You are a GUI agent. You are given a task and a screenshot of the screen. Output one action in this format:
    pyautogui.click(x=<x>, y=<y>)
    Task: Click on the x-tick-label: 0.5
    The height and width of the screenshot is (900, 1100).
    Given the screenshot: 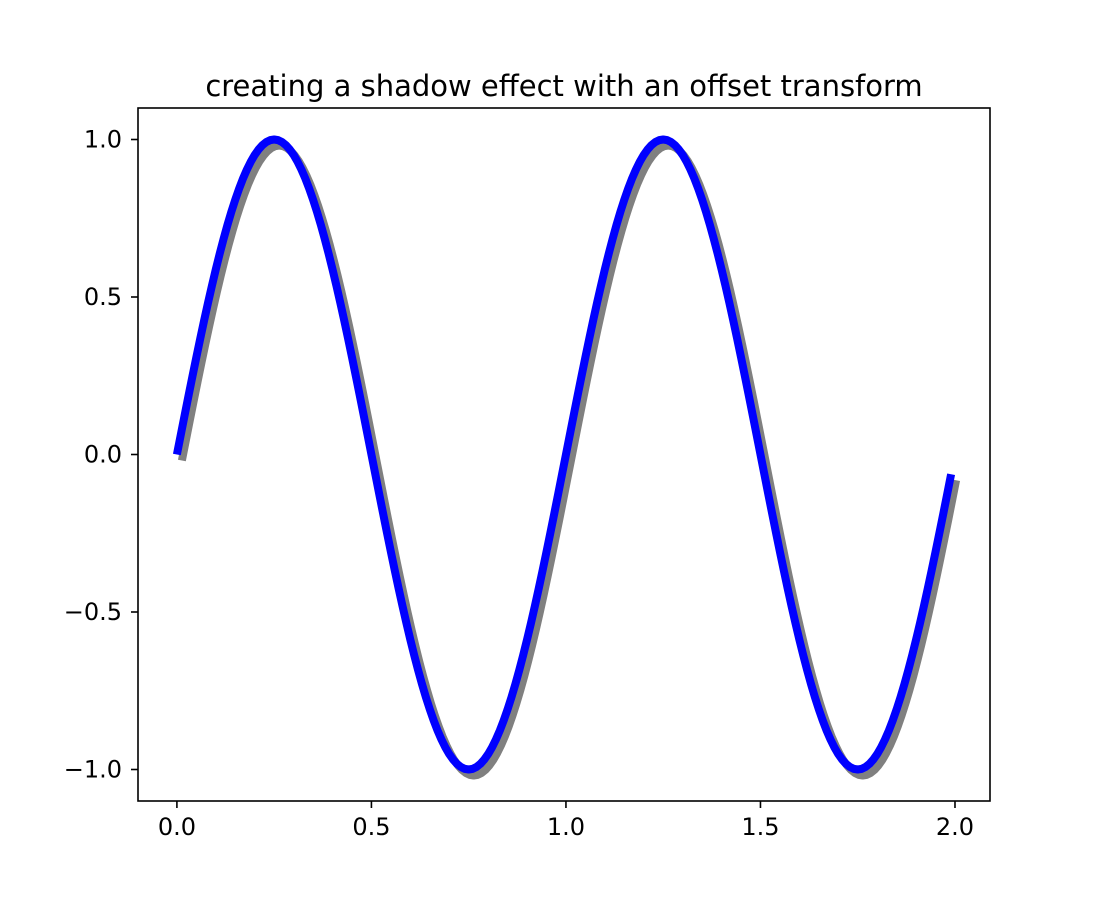 What is the action you would take?
    pyautogui.click(x=371, y=827)
    